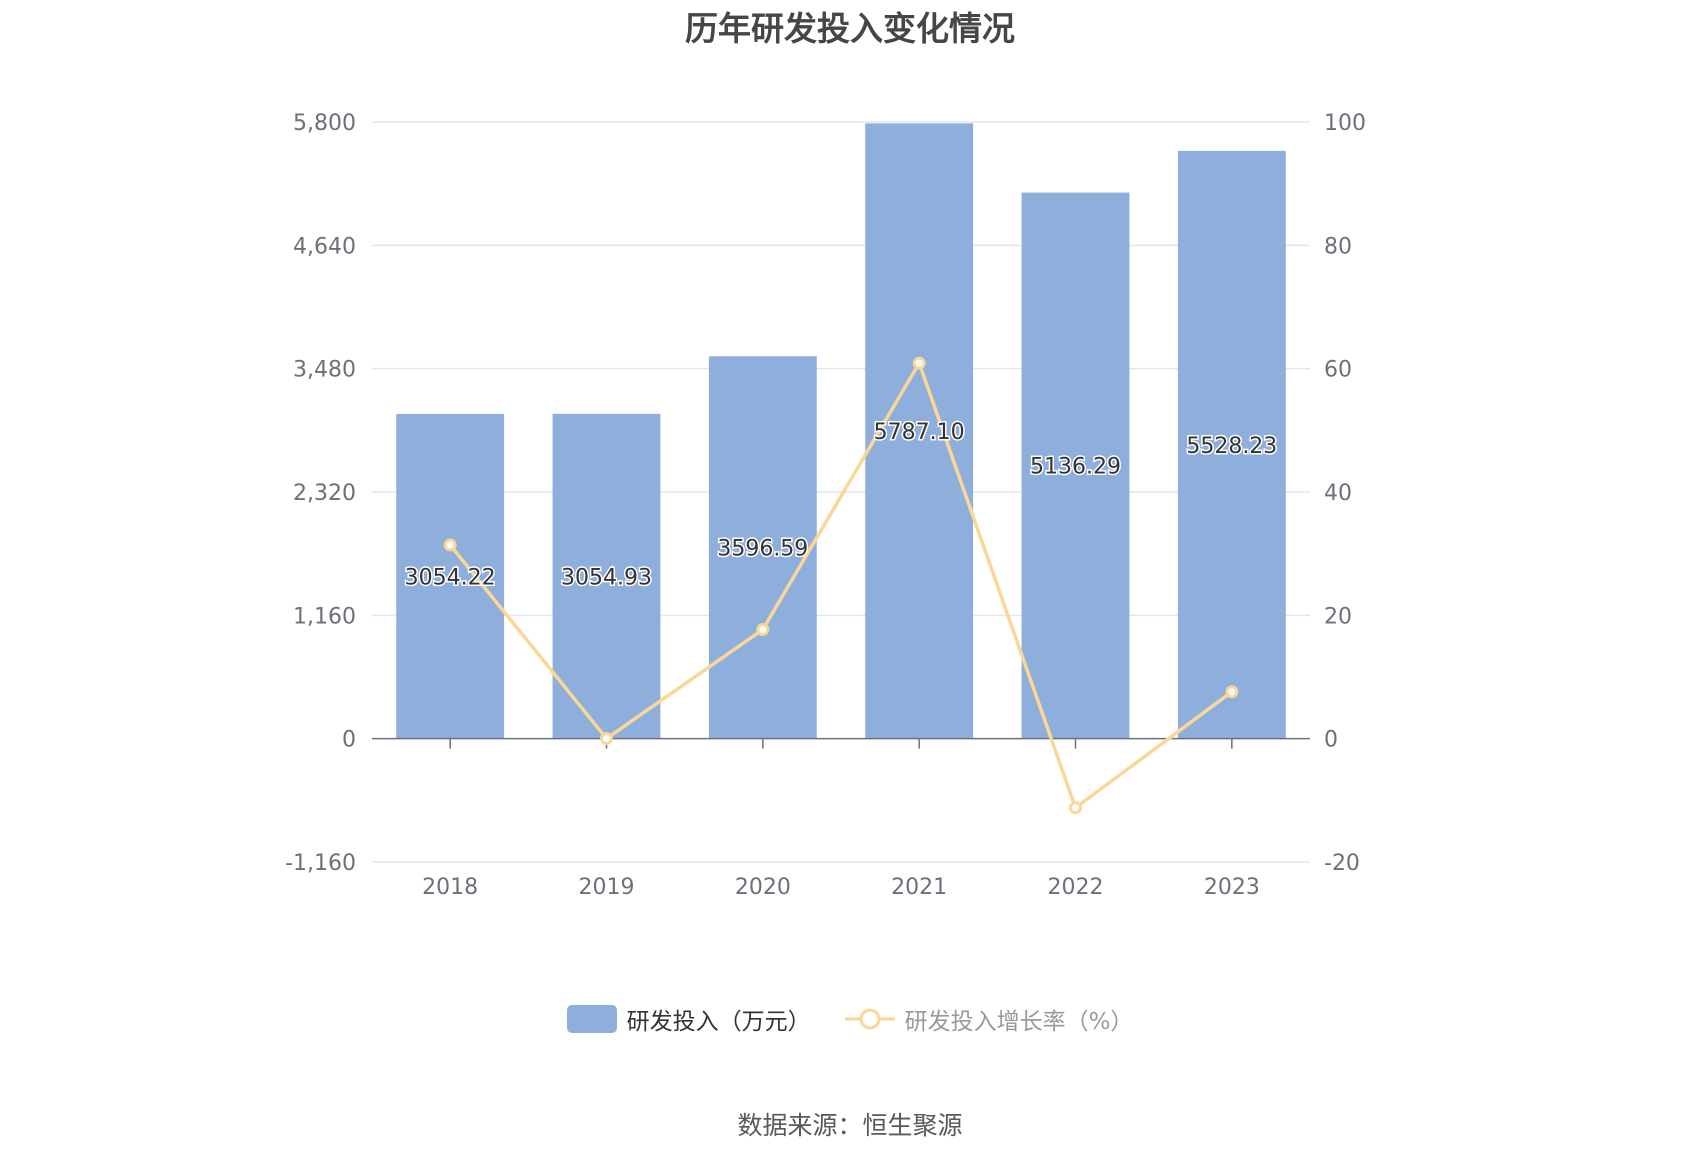 This screenshot has height=1150, width=1700. What do you see at coordinates (763, 887) in the screenshot?
I see `x-axis-label-2020: 2020` at bounding box center [763, 887].